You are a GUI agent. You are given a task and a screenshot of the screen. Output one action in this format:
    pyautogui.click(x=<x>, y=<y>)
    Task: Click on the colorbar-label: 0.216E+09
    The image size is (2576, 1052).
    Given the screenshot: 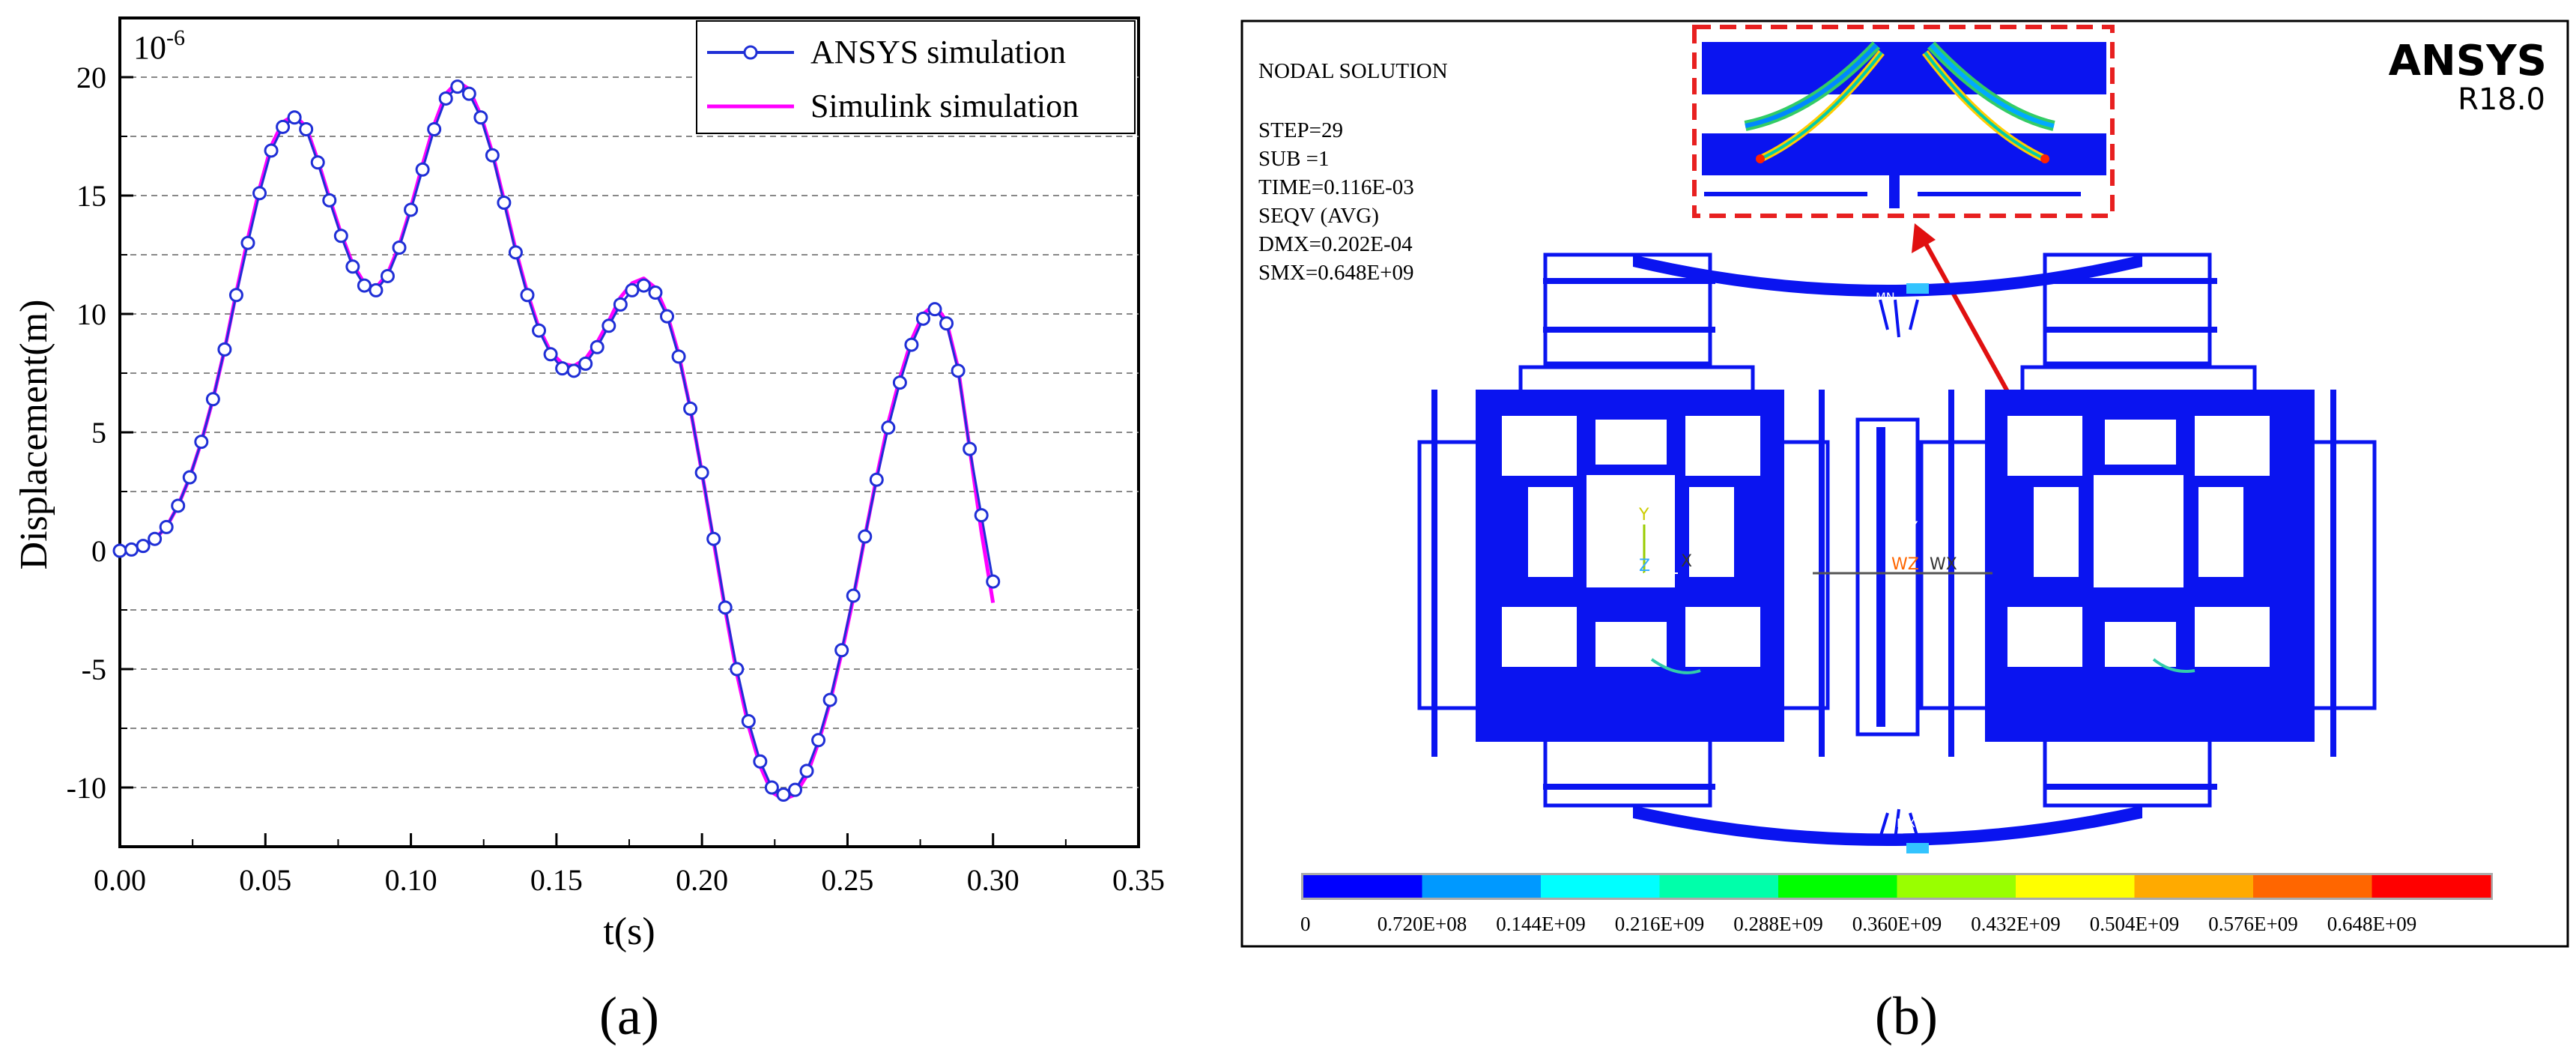 What is the action you would take?
    pyautogui.click(x=1660, y=924)
    